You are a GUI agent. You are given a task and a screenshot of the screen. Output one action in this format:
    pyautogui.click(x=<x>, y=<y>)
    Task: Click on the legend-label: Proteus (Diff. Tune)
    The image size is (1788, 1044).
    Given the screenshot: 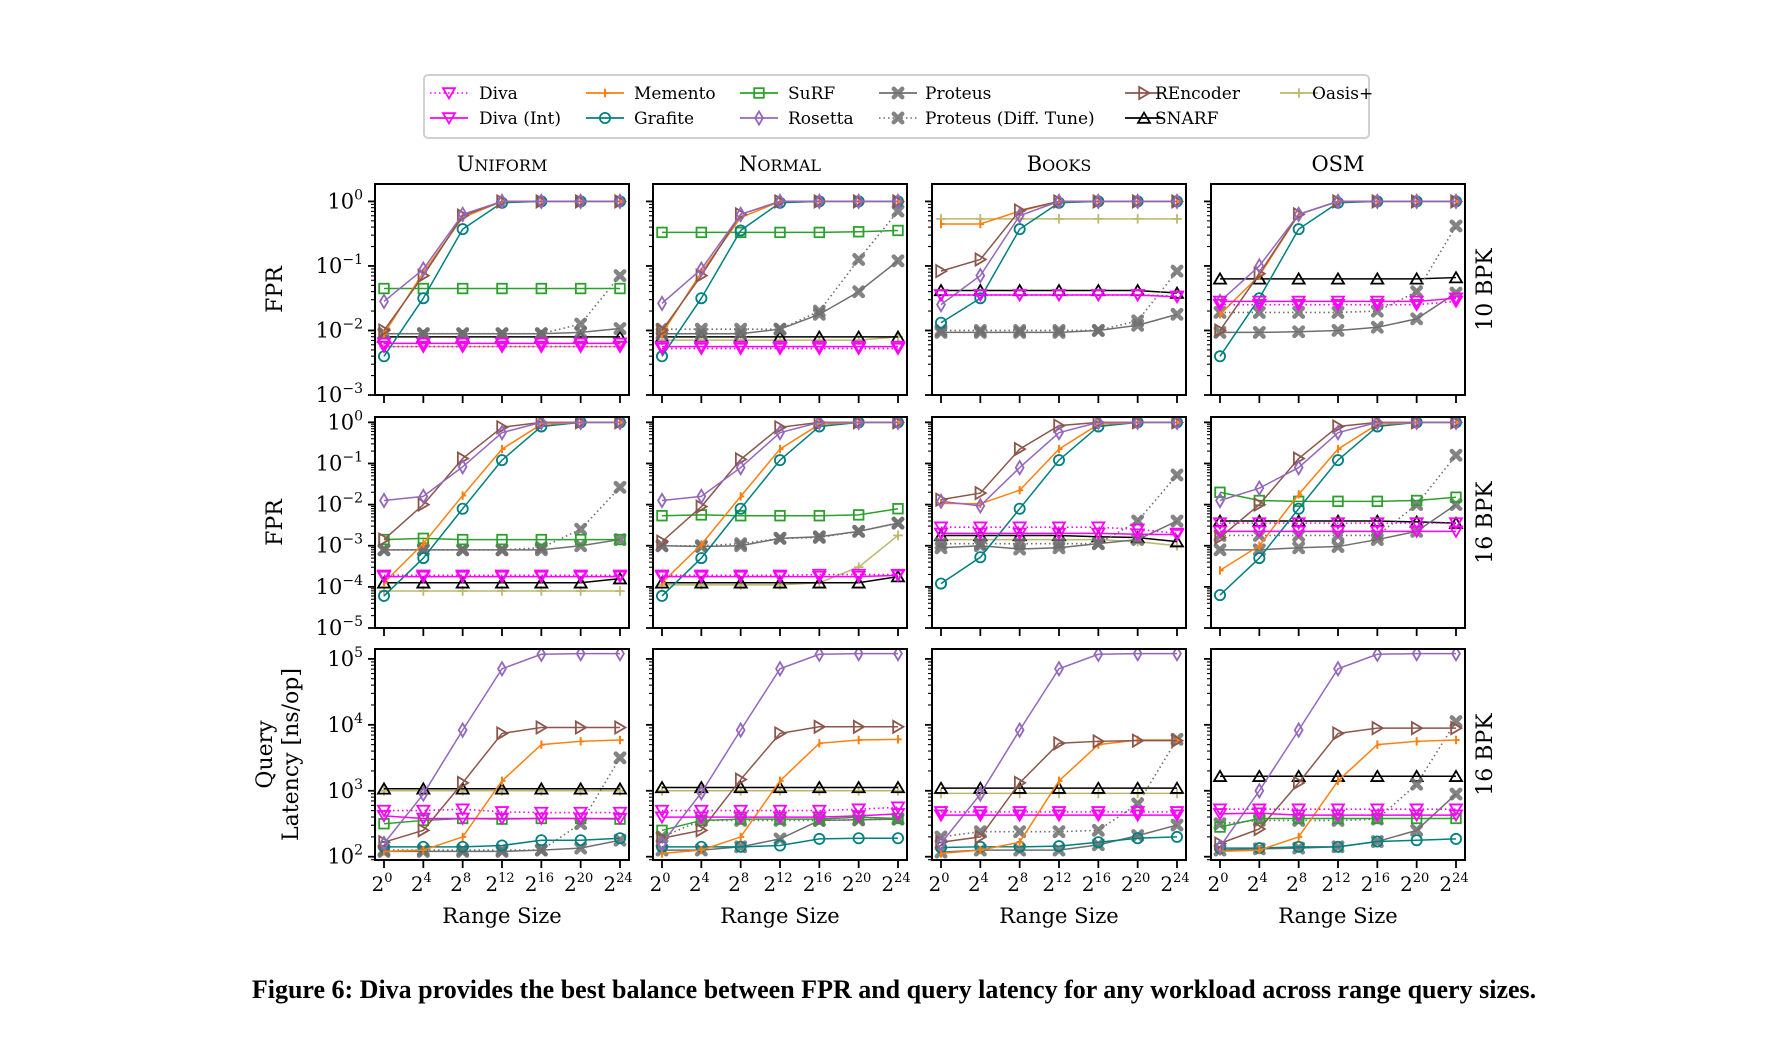 What is the action you would take?
    pyautogui.click(x=1010, y=119)
    